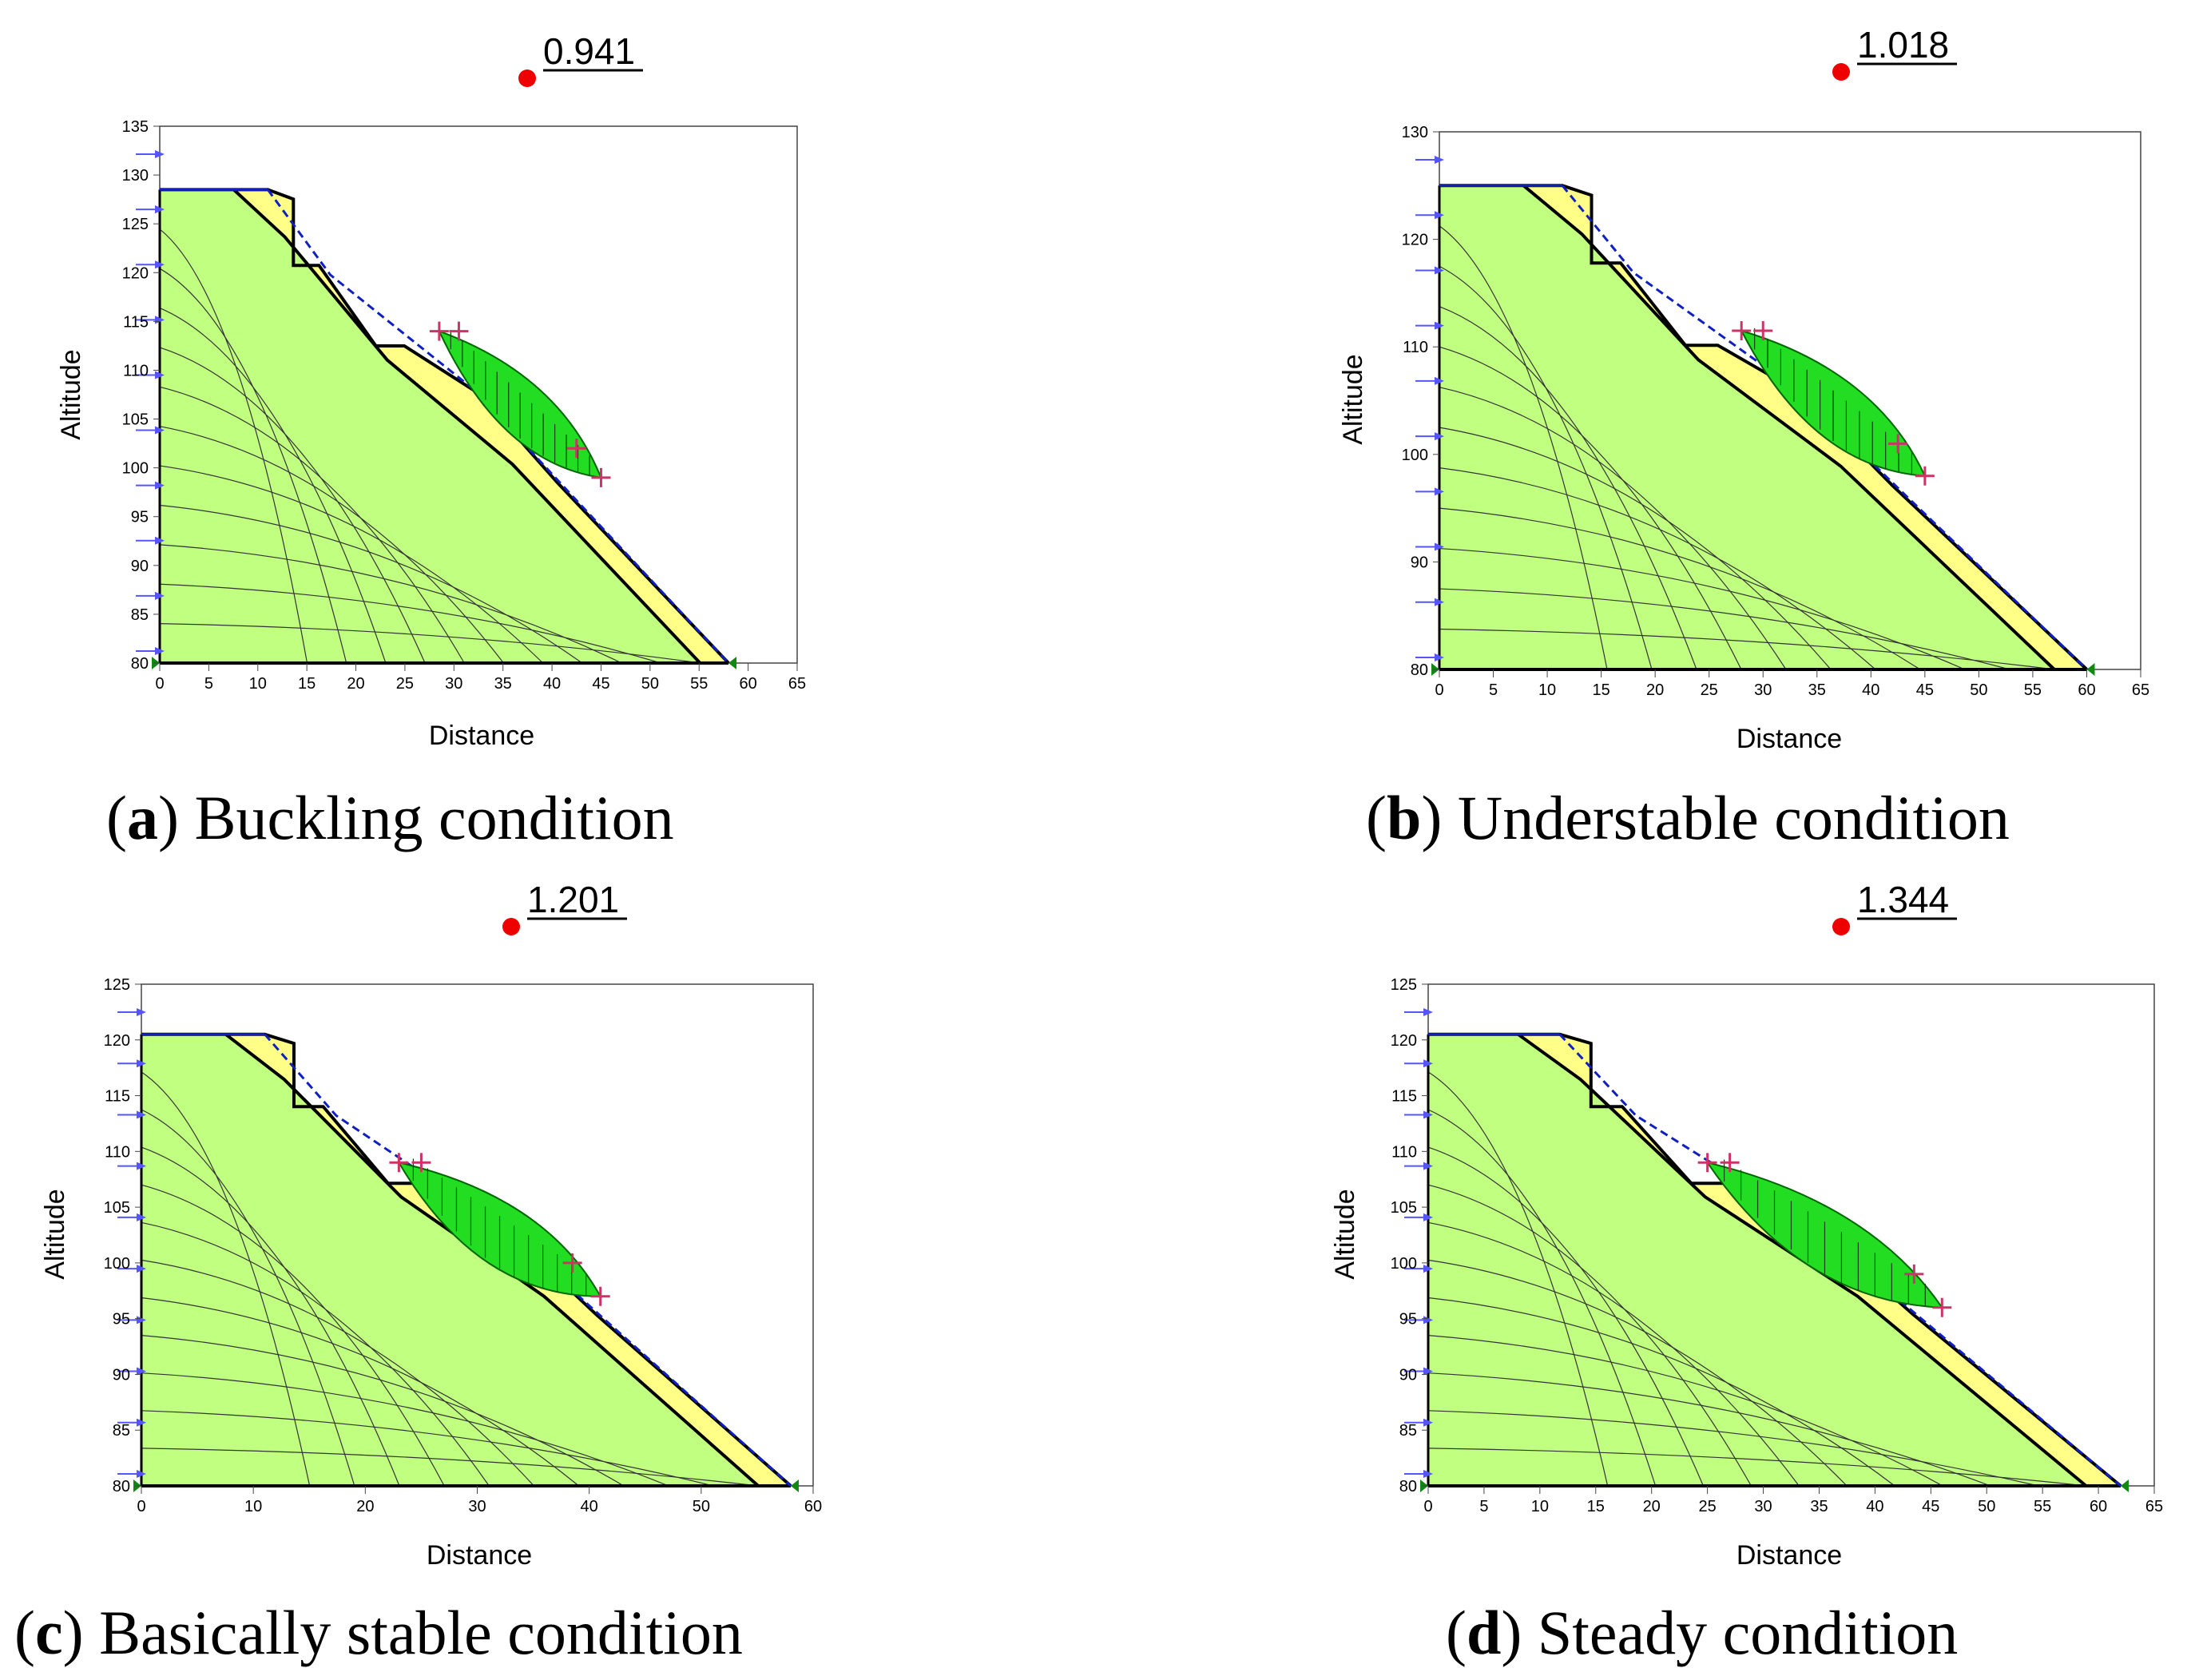  What do you see at coordinates (142, 817) in the screenshot?
I see `caption-letter: a` at bounding box center [142, 817].